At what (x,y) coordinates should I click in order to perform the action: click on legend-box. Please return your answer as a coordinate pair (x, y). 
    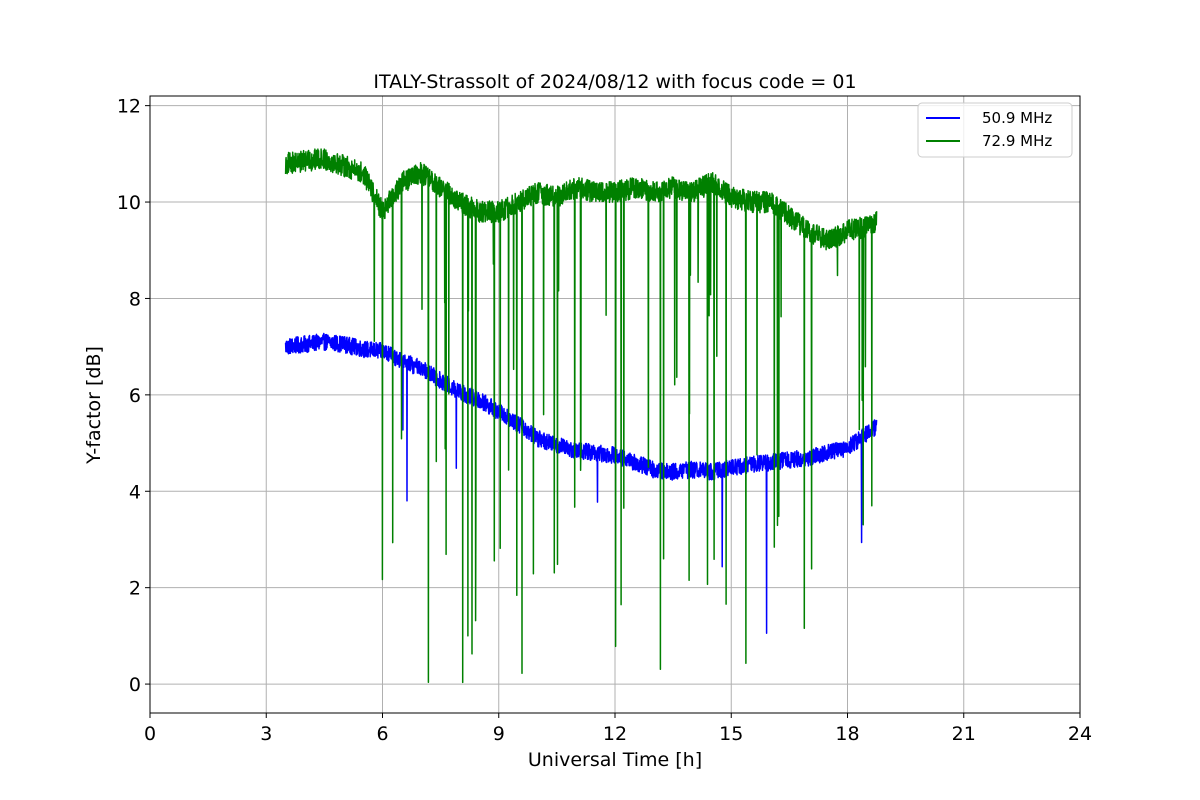
    Looking at the image, I should click on (995, 130).